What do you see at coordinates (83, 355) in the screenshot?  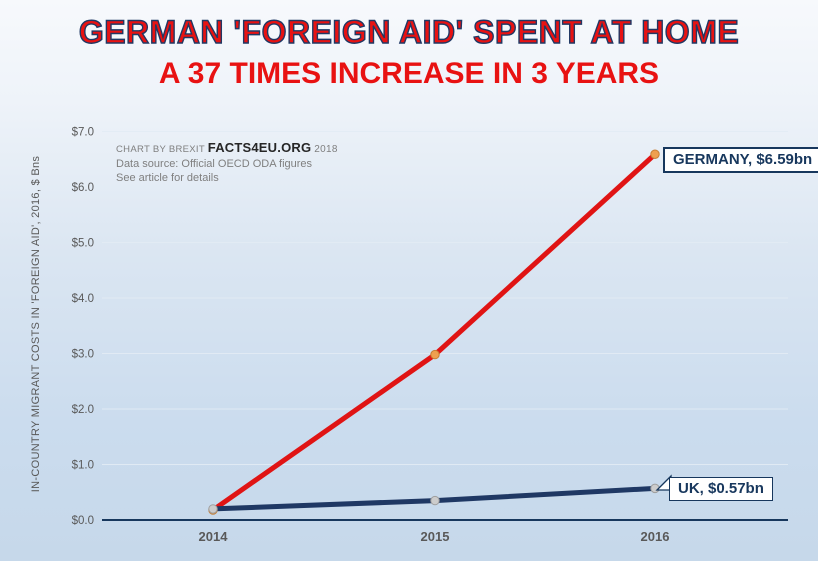 I see `y-tick-label: $3.0` at bounding box center [83, 355].